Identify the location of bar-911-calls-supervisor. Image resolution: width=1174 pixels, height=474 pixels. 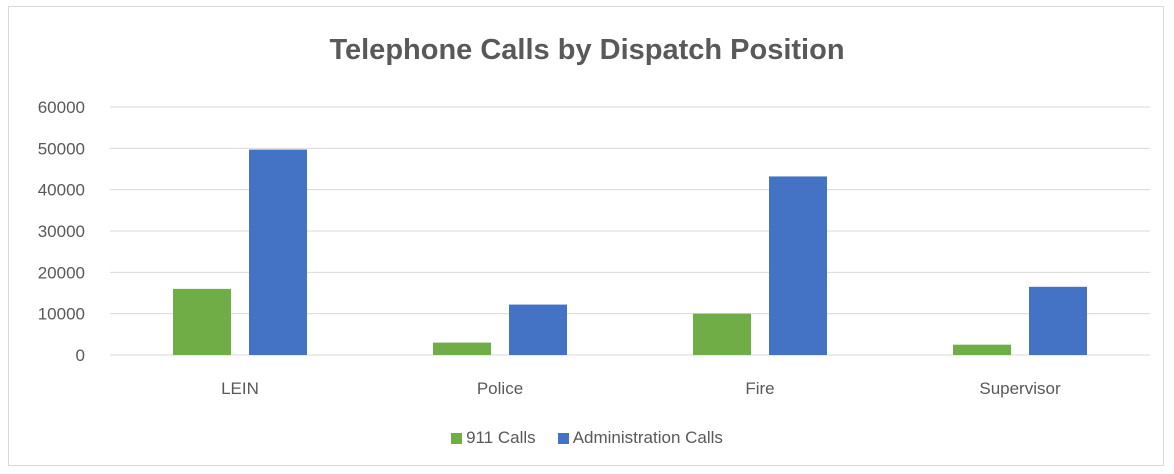
(982, 349).